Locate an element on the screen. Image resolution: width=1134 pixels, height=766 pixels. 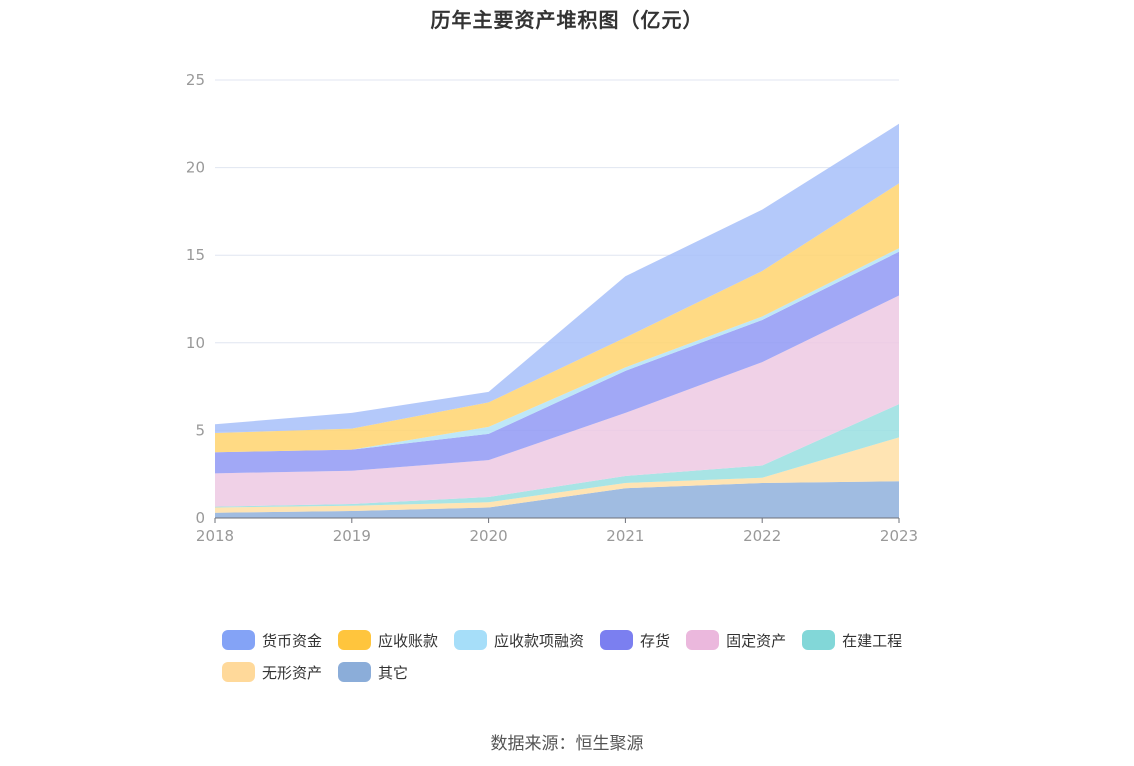
y-tick-label: 5 is located at coordinates (200, 430).